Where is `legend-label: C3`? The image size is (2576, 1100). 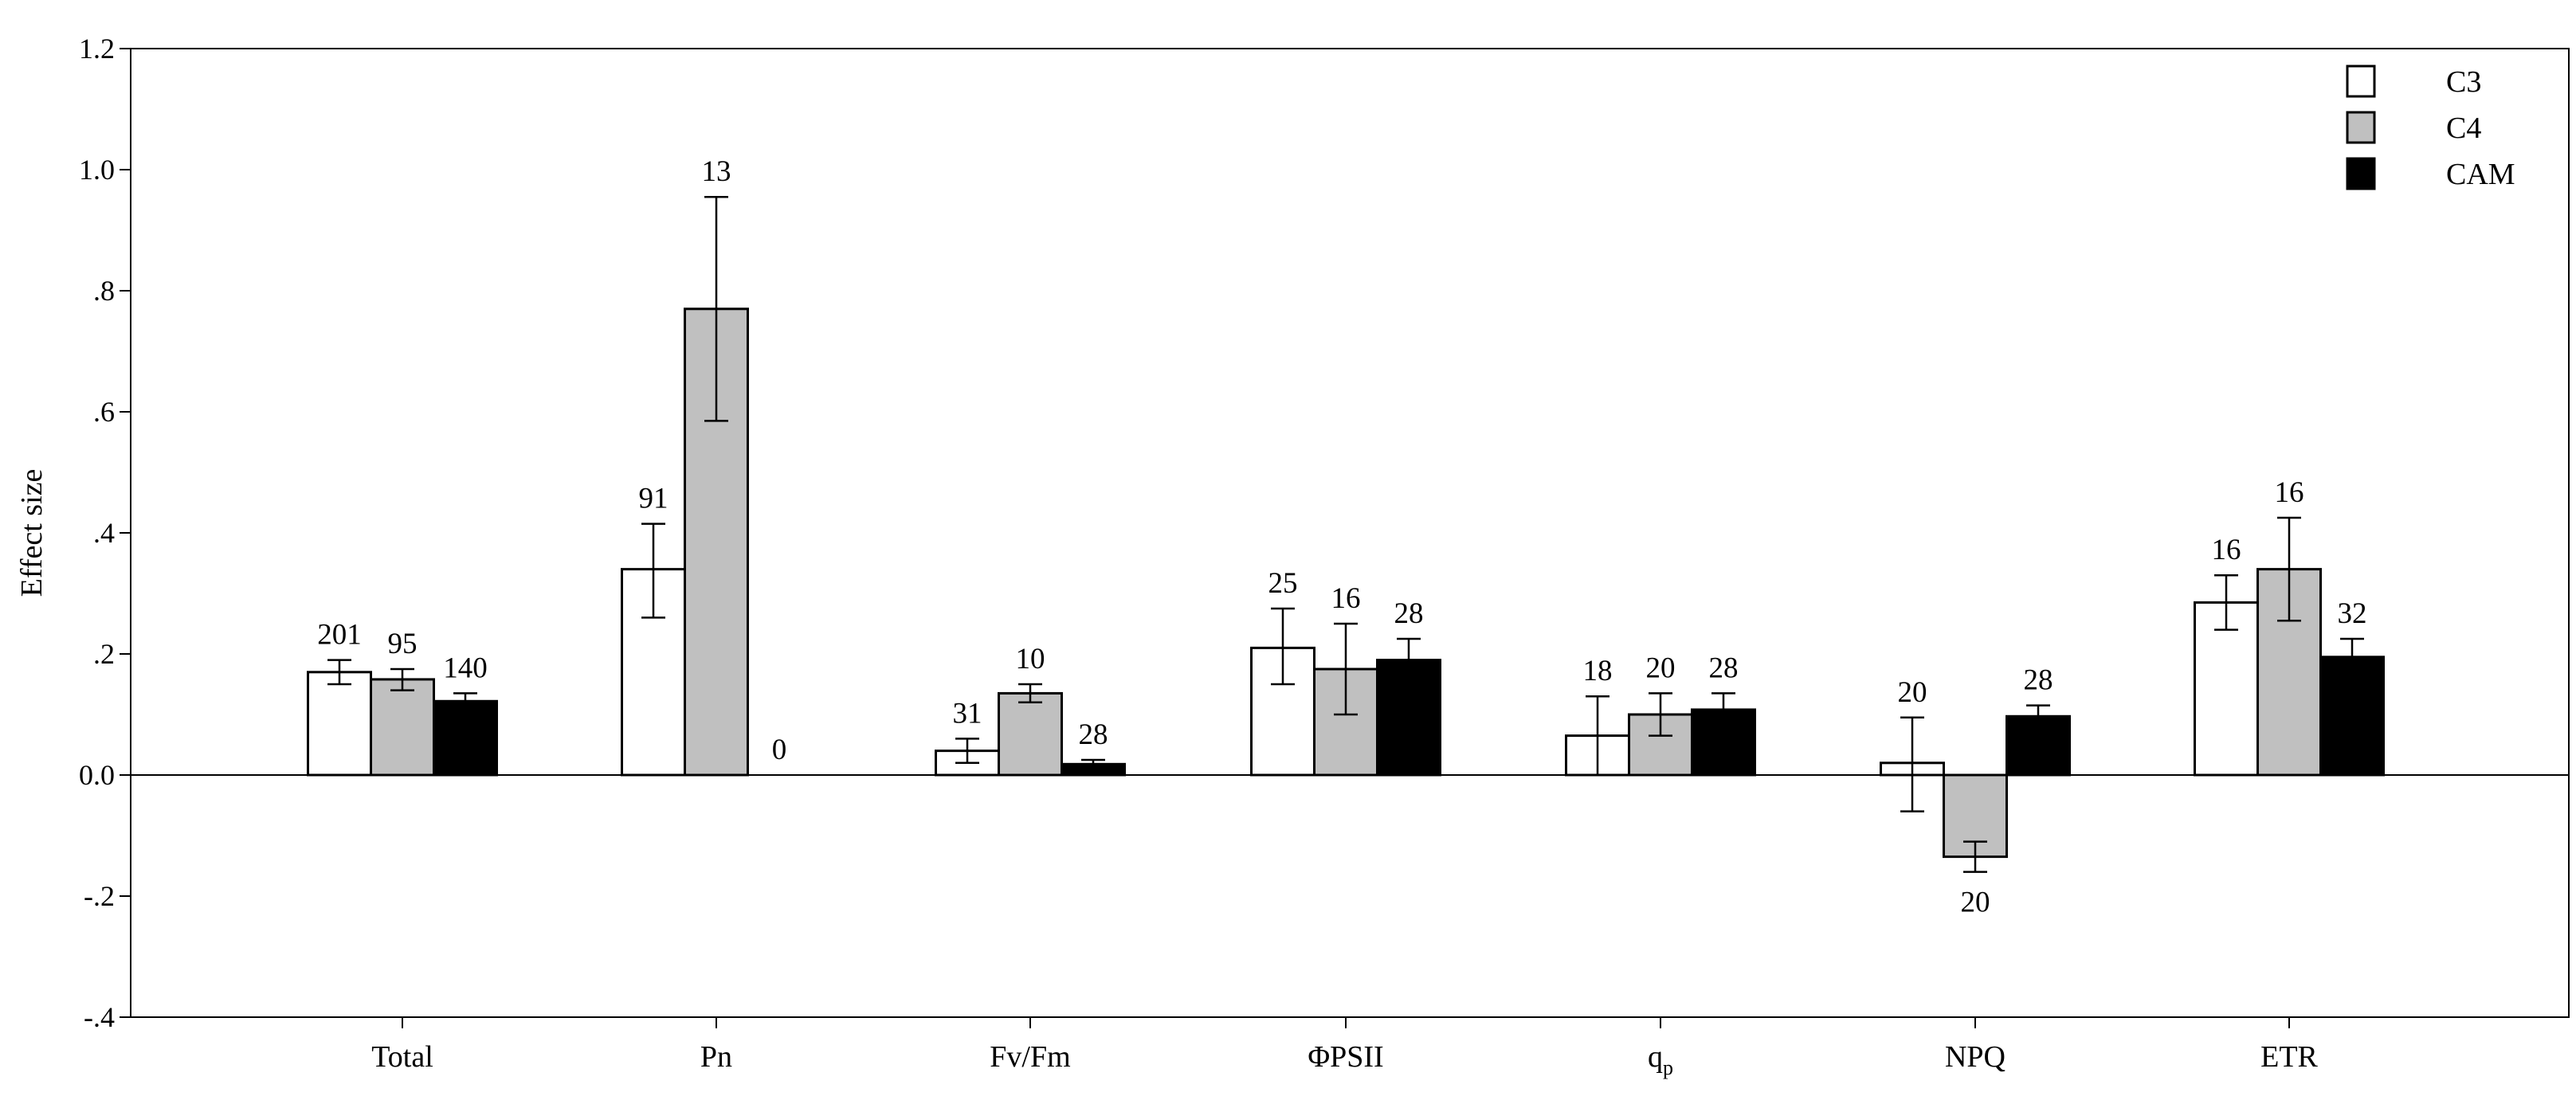
legend-label: C3 is located at coordinates (2463, 82).